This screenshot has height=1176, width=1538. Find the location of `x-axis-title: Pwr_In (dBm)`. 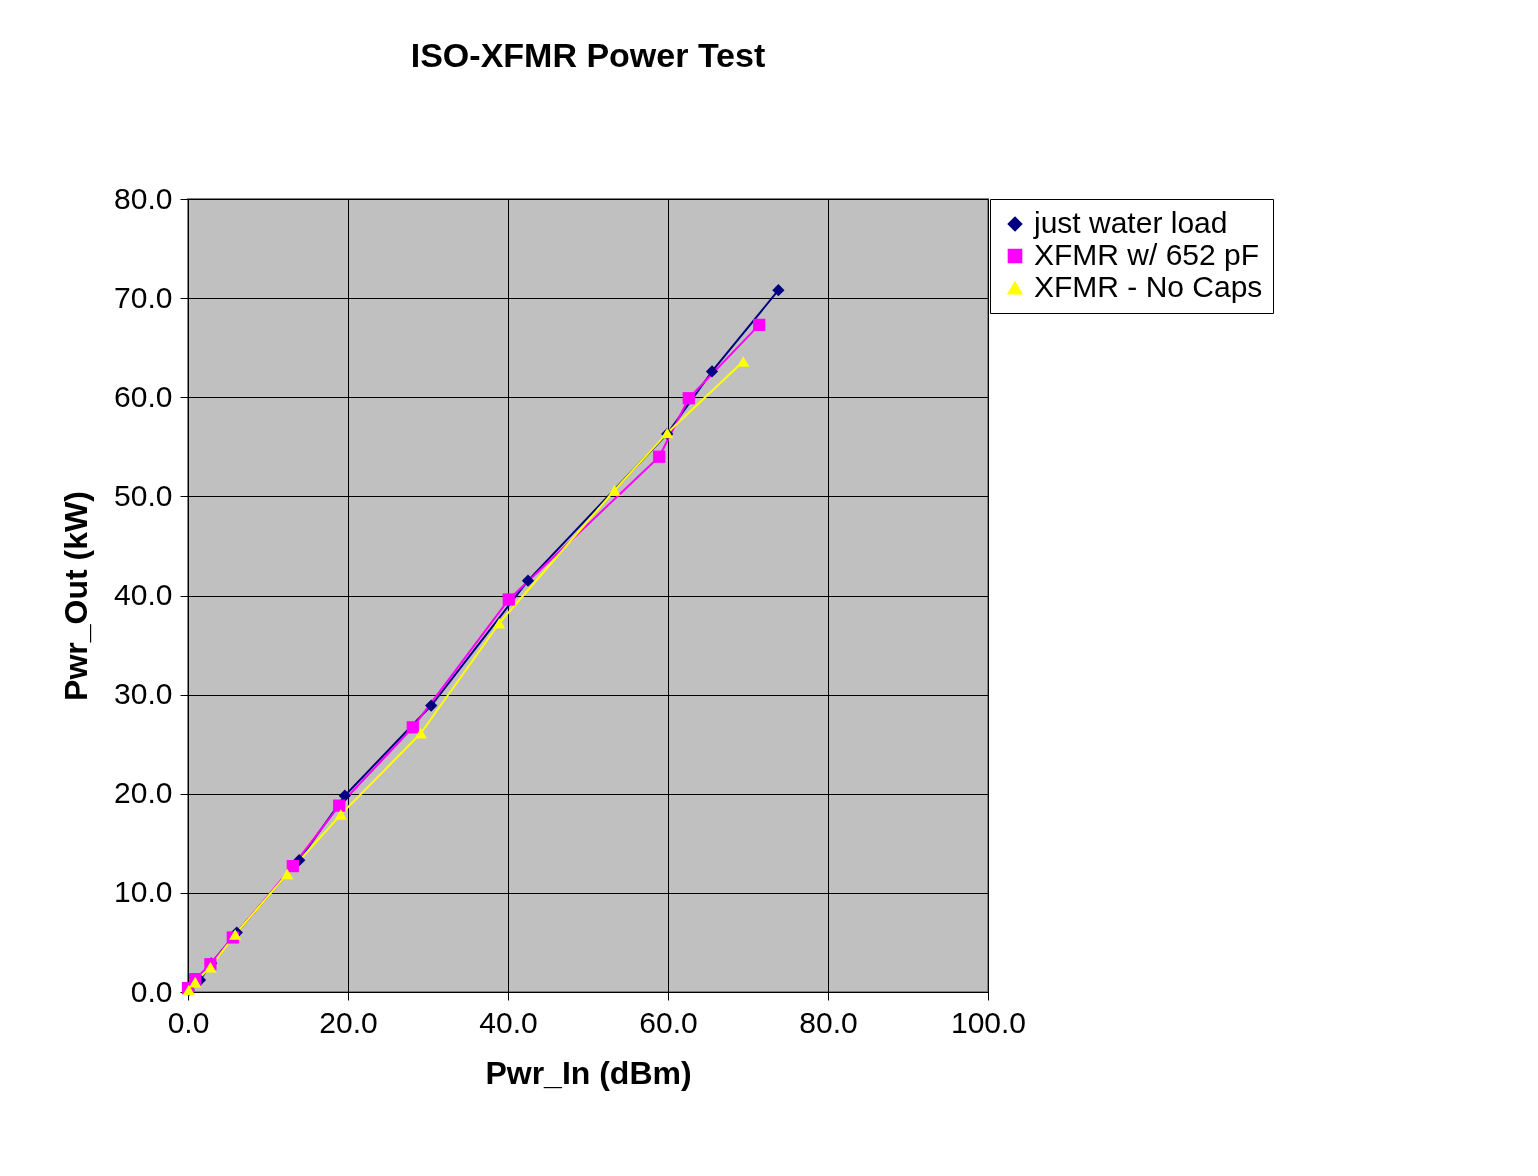

x-axis-title: Pwr_In (dBm) is located at coordinates (588, 1072).